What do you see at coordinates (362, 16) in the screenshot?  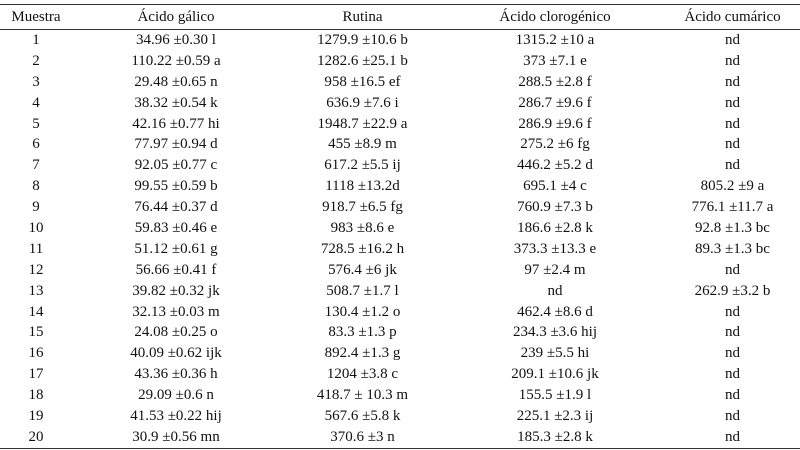 I see `column-header: Rutina` at bounding box center [362, 16].